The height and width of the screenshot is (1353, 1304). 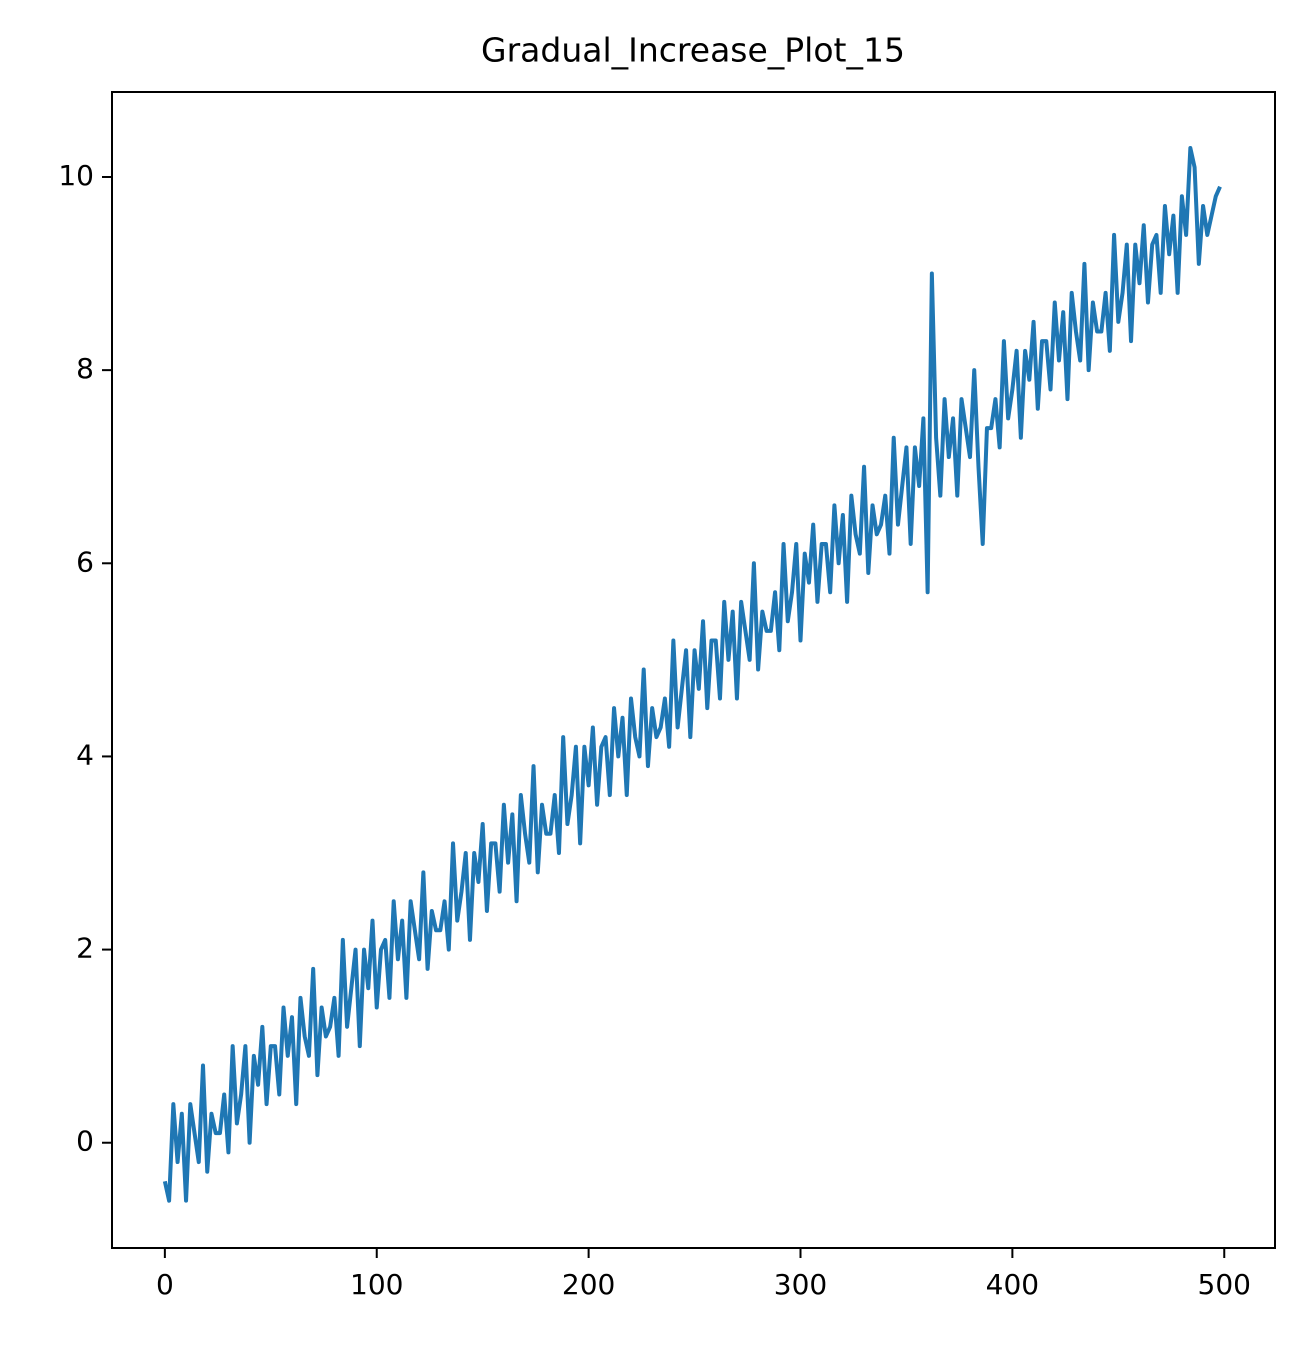 I want to click on x-tick-label: 300, so click(x=800, y=1284).